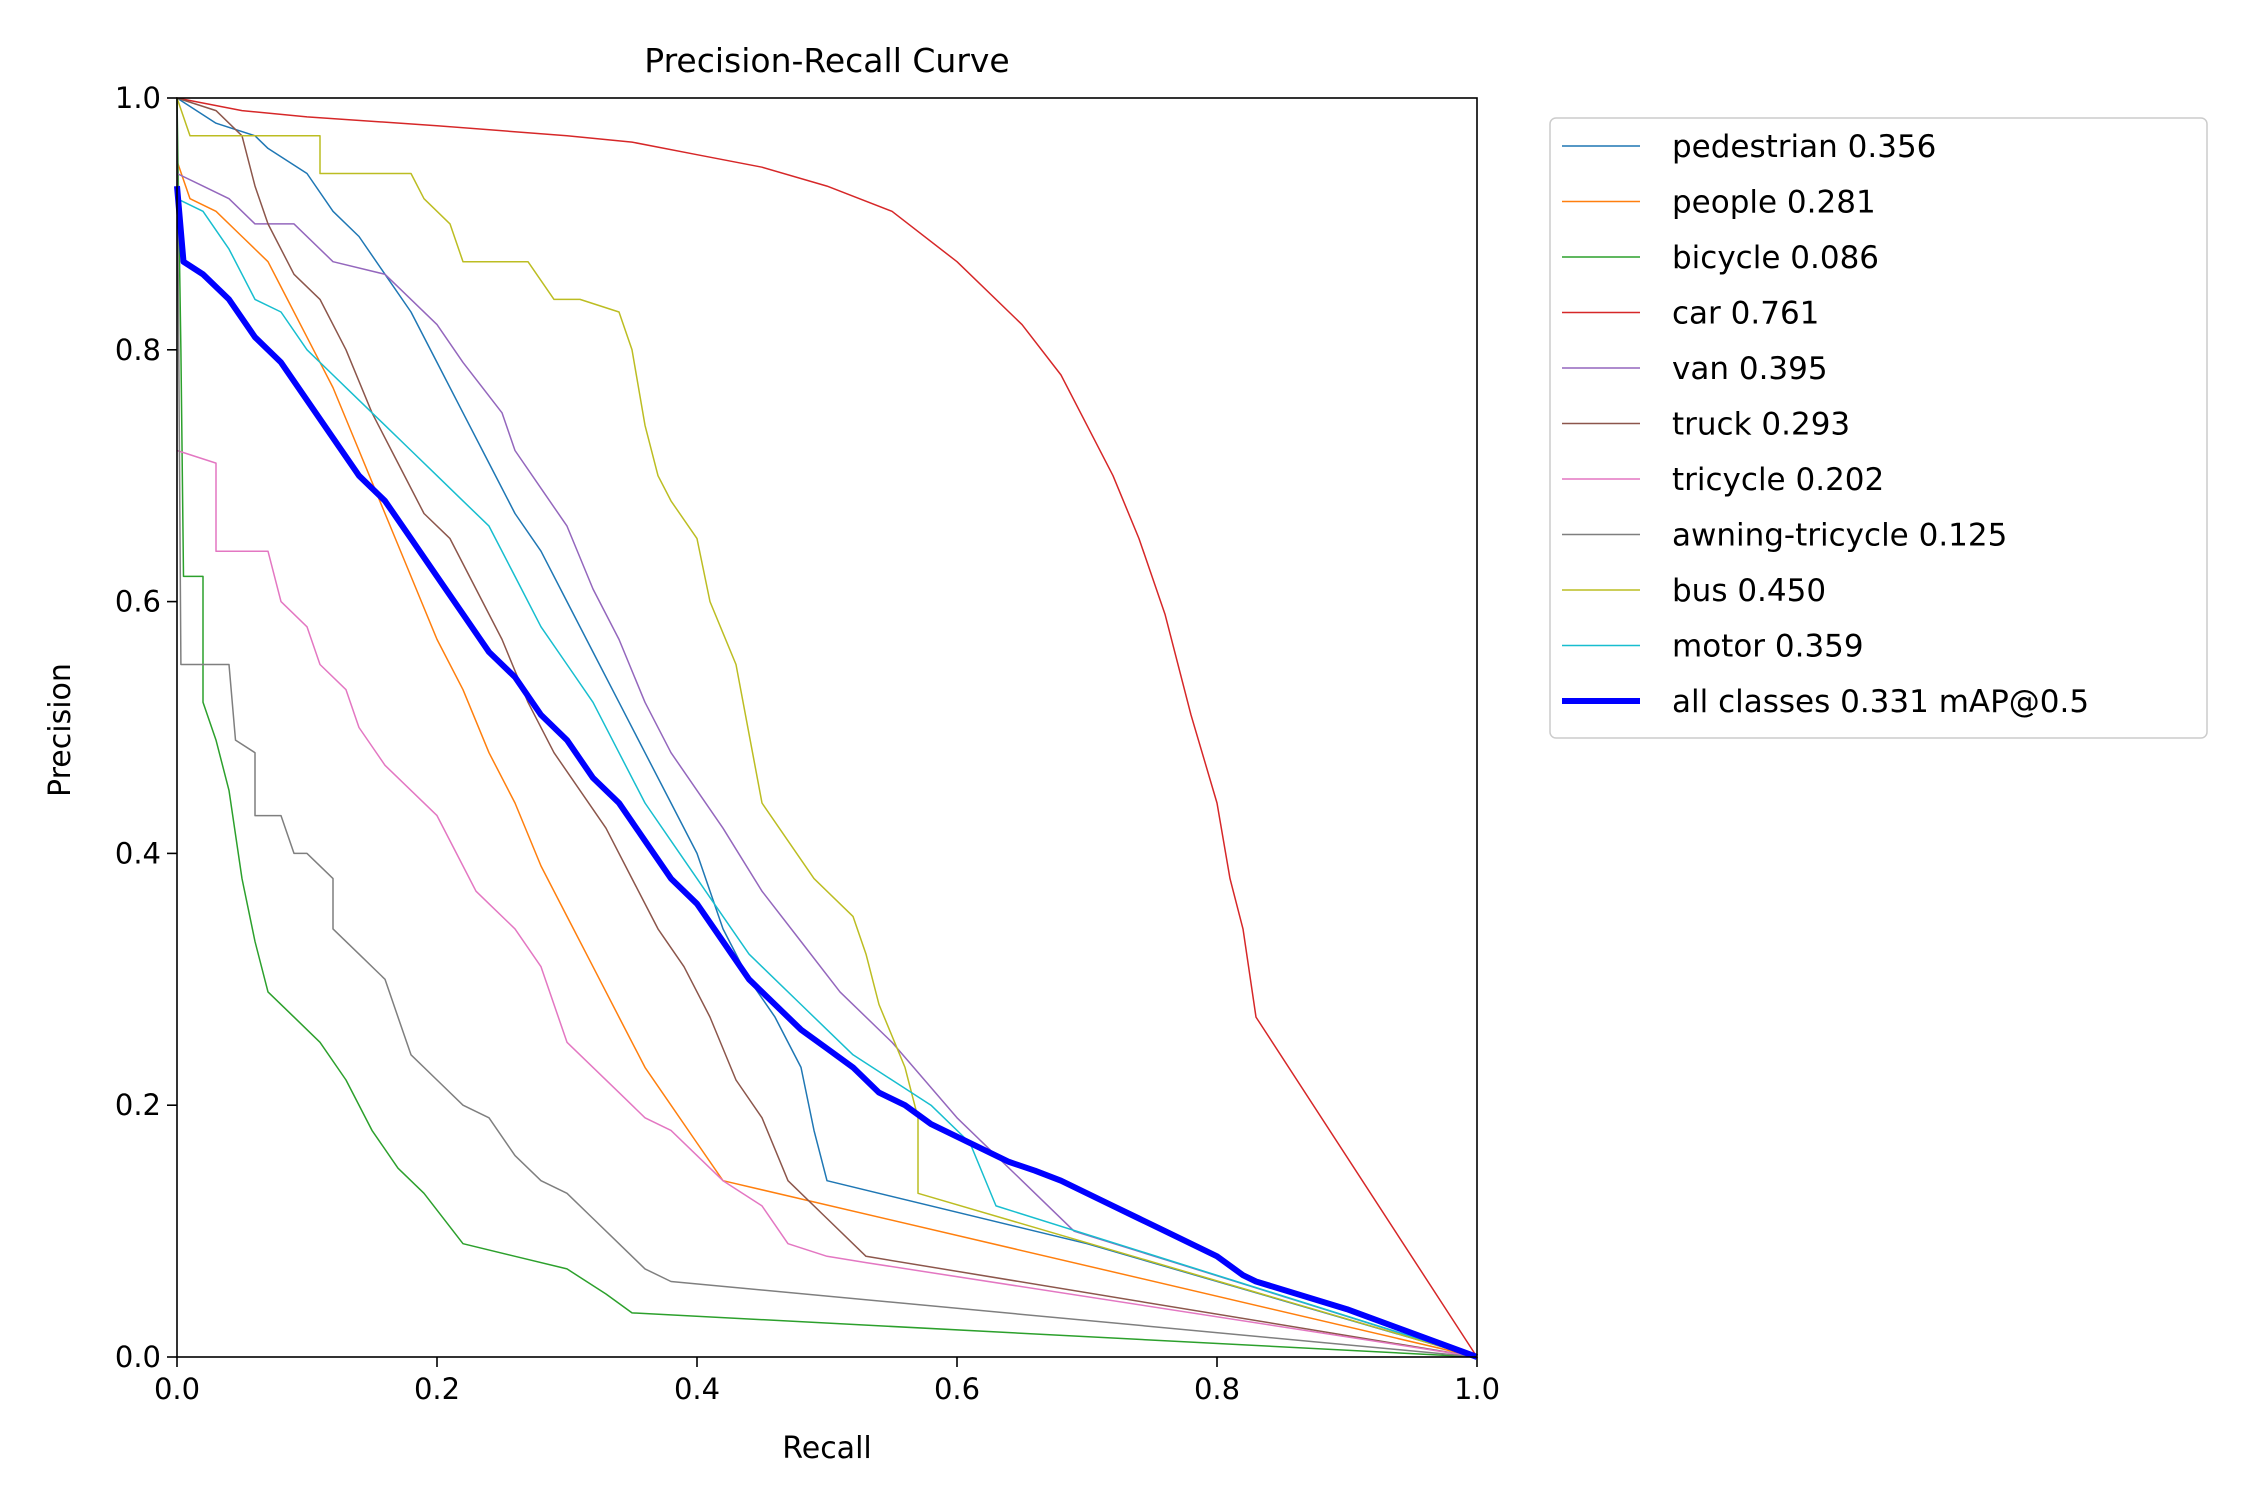  Describe the element at coordinates (437, 1389) in the screenshot. I see `x-tick-label: 0.2` at that location.